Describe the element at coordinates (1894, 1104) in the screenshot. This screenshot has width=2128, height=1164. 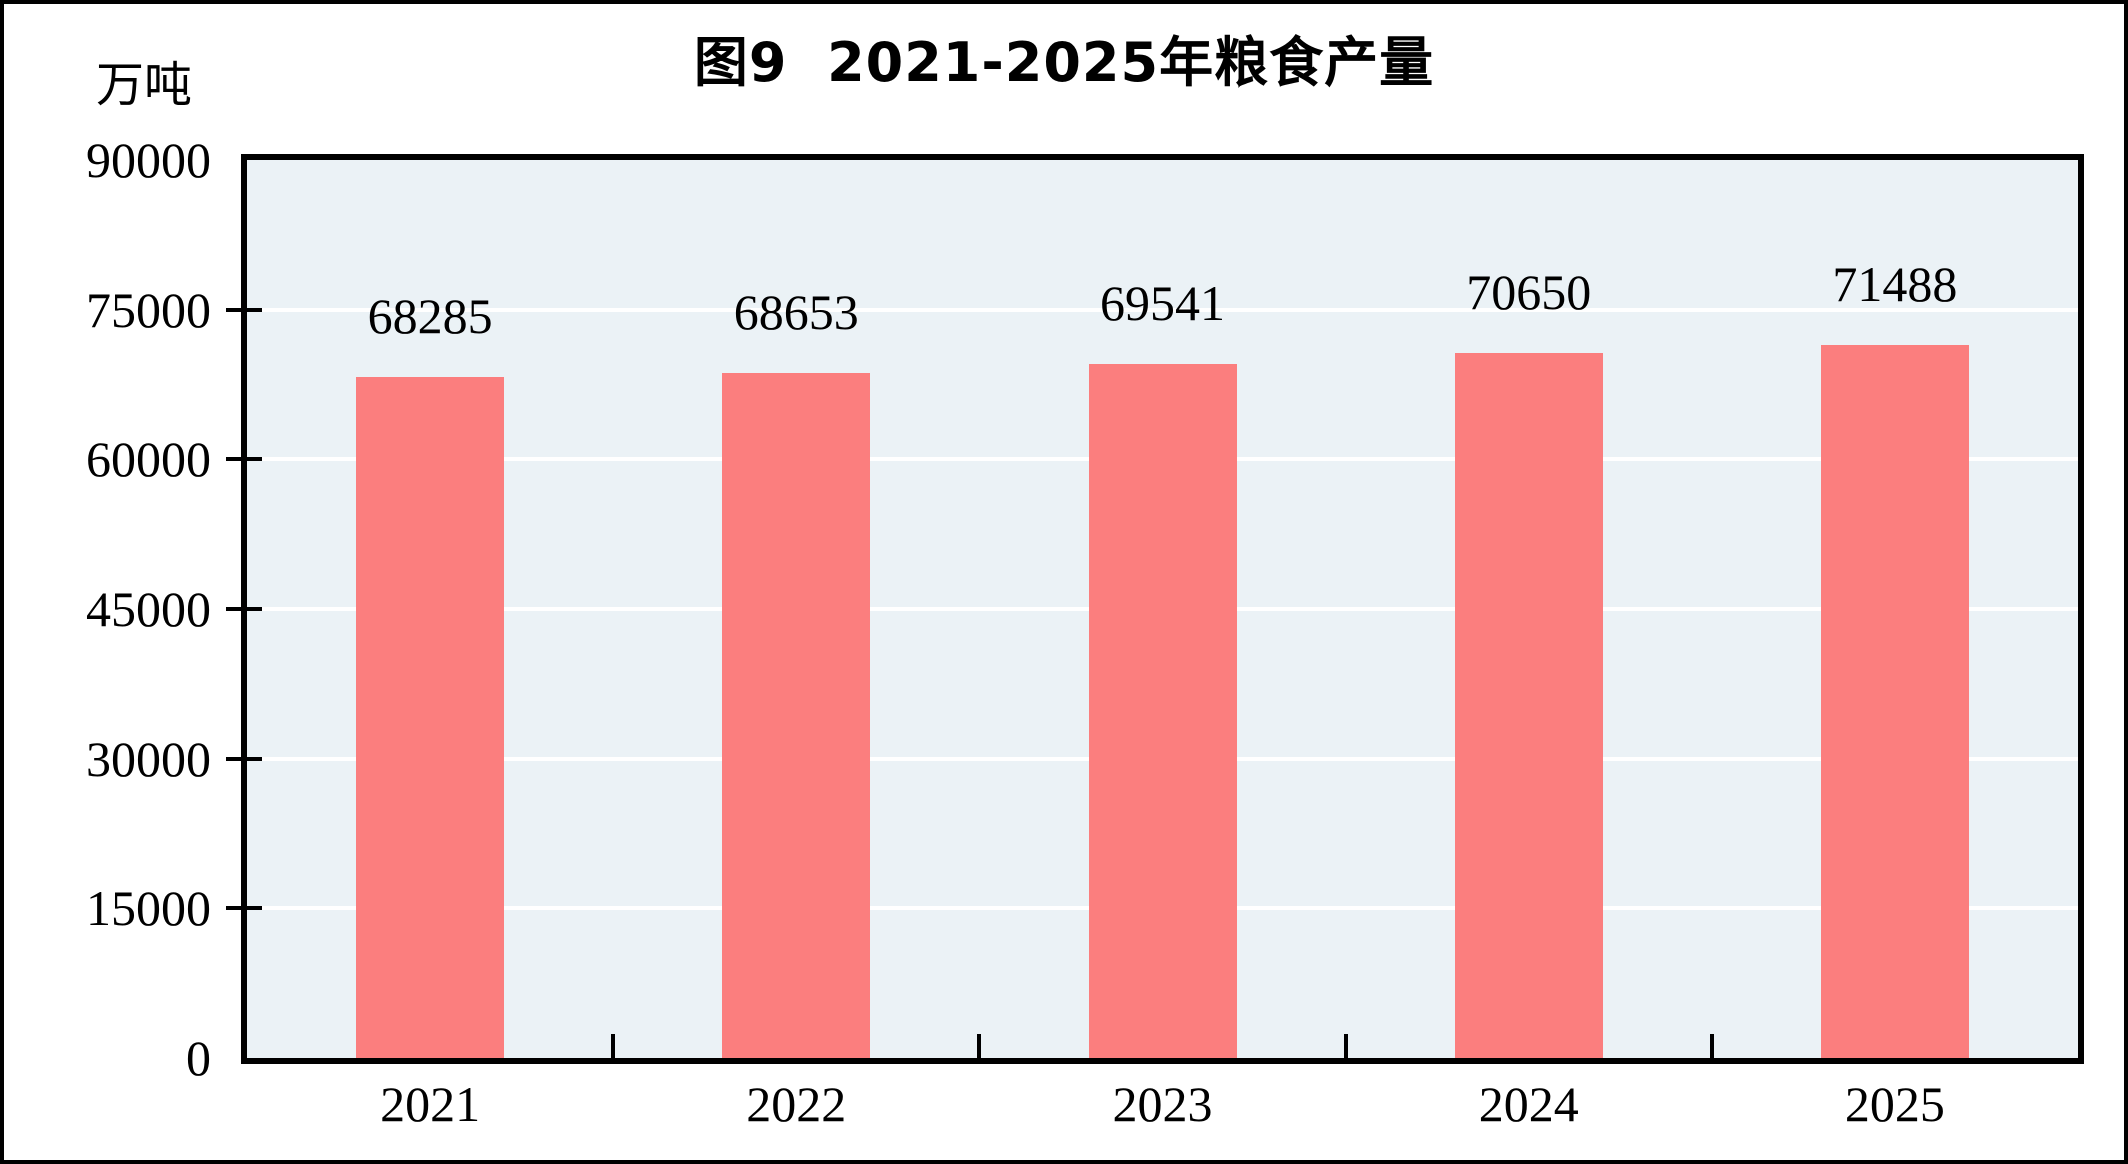
I see `x-axis-label-2025: 2025` at that location.